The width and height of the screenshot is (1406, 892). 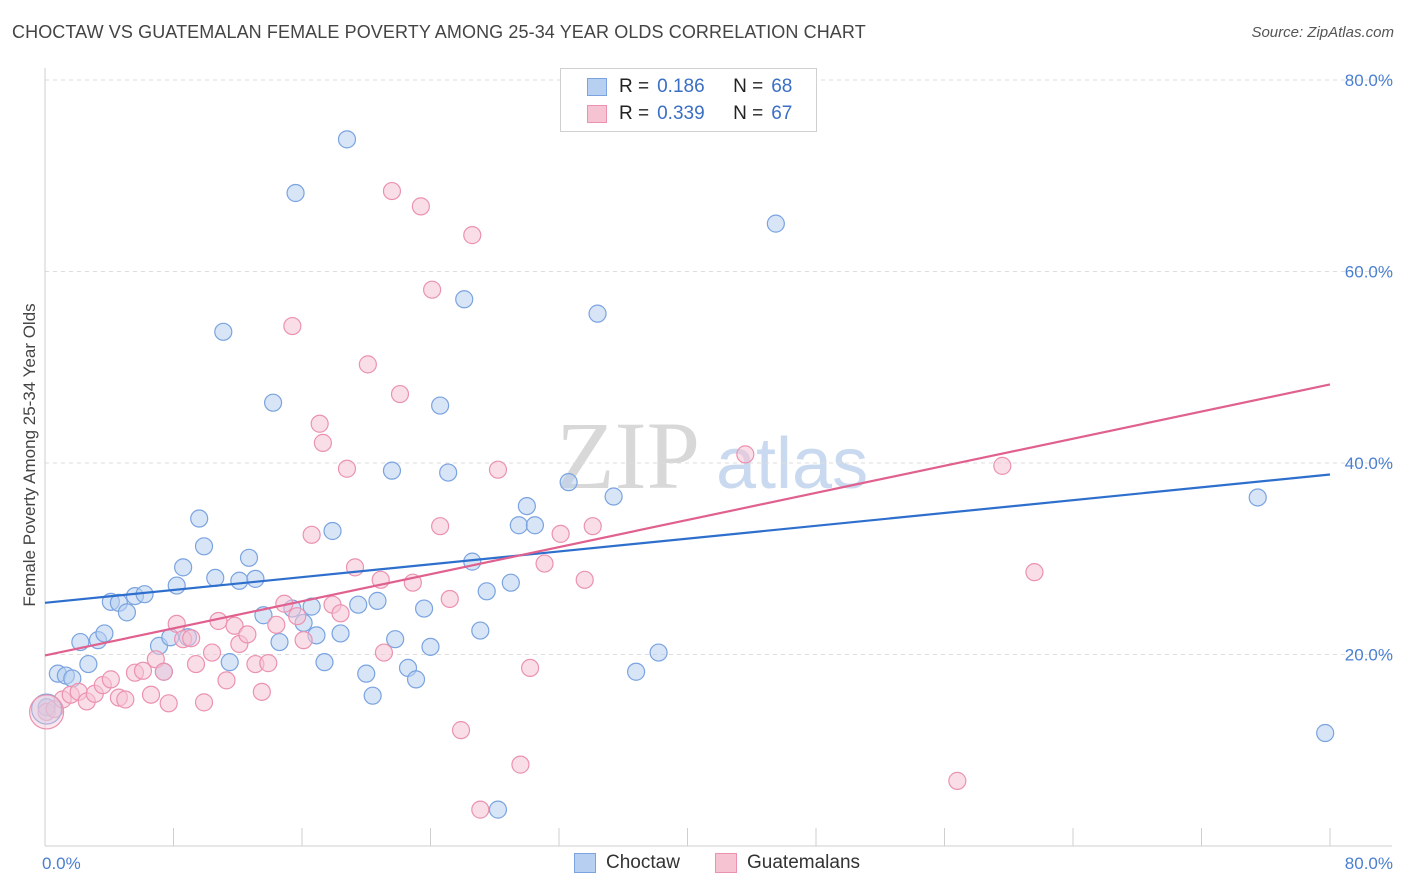 I want to click on bottom-legend-guatemalans: Guatemalans, so click(x=787, y=863).